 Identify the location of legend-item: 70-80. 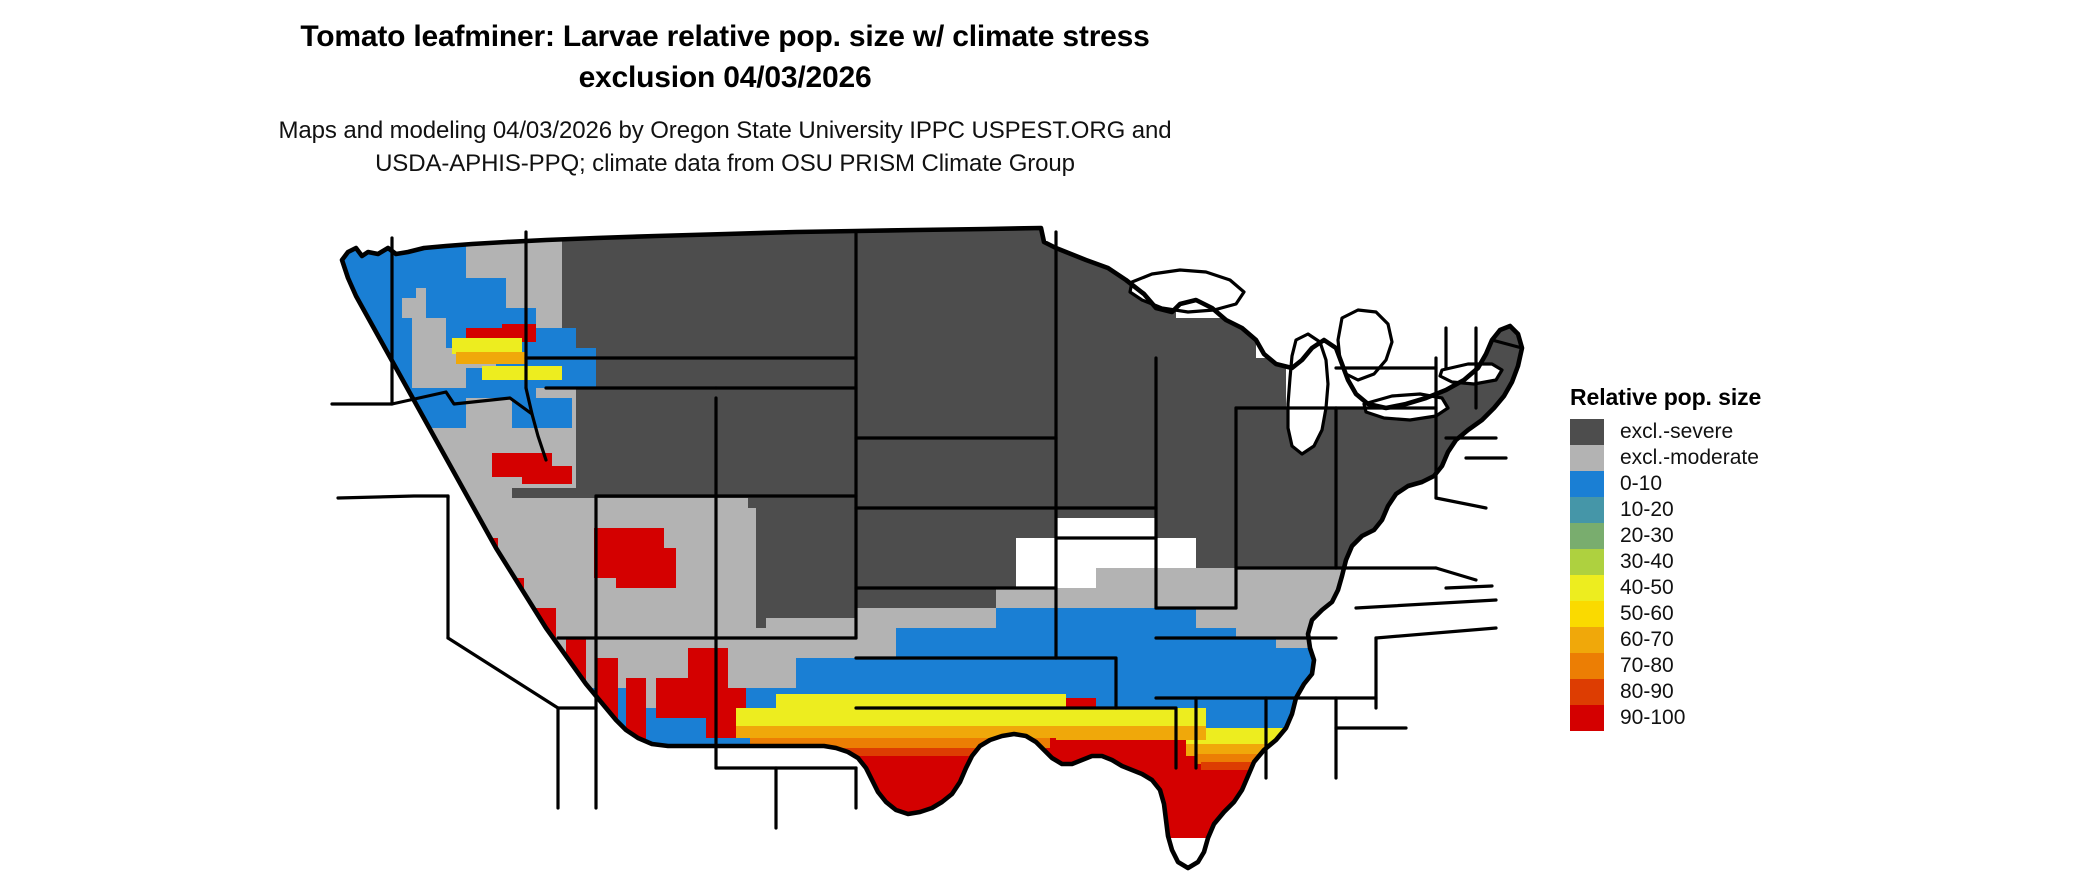
(1720, 666).